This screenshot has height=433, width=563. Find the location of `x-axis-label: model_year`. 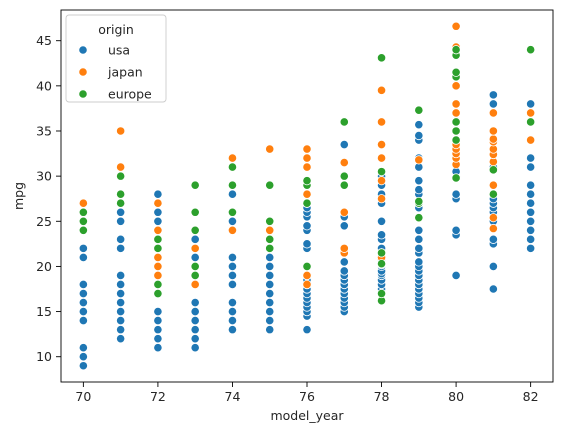

x-axis-label: model_year is located at coordinates (307, 415).